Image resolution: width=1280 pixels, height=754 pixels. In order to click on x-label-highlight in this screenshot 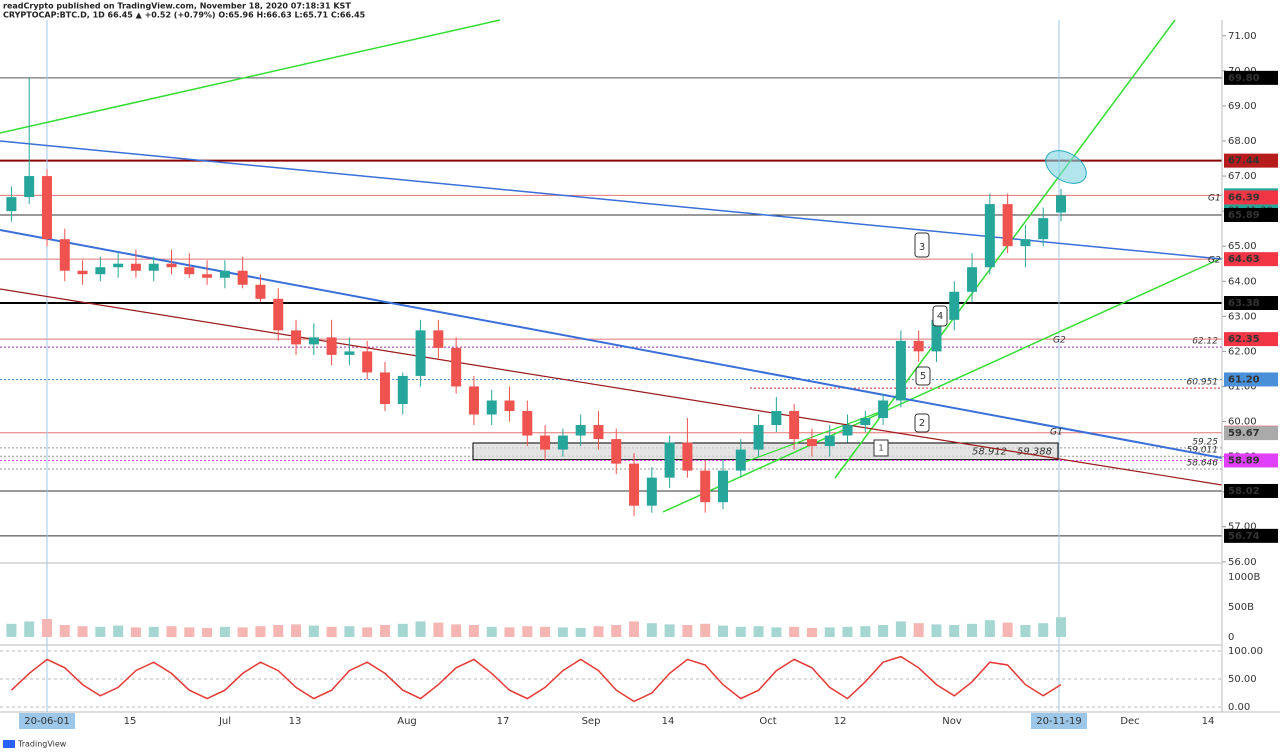, I will do `click(1059, 721)`.